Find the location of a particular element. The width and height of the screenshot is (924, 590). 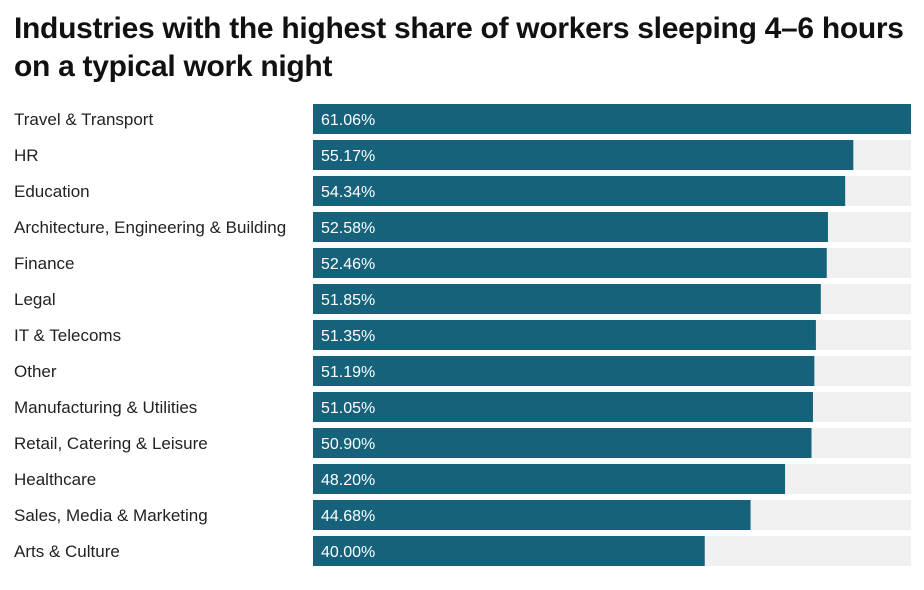

category-label: Manufacturing & Utilities is located at coordinates (105, 407).